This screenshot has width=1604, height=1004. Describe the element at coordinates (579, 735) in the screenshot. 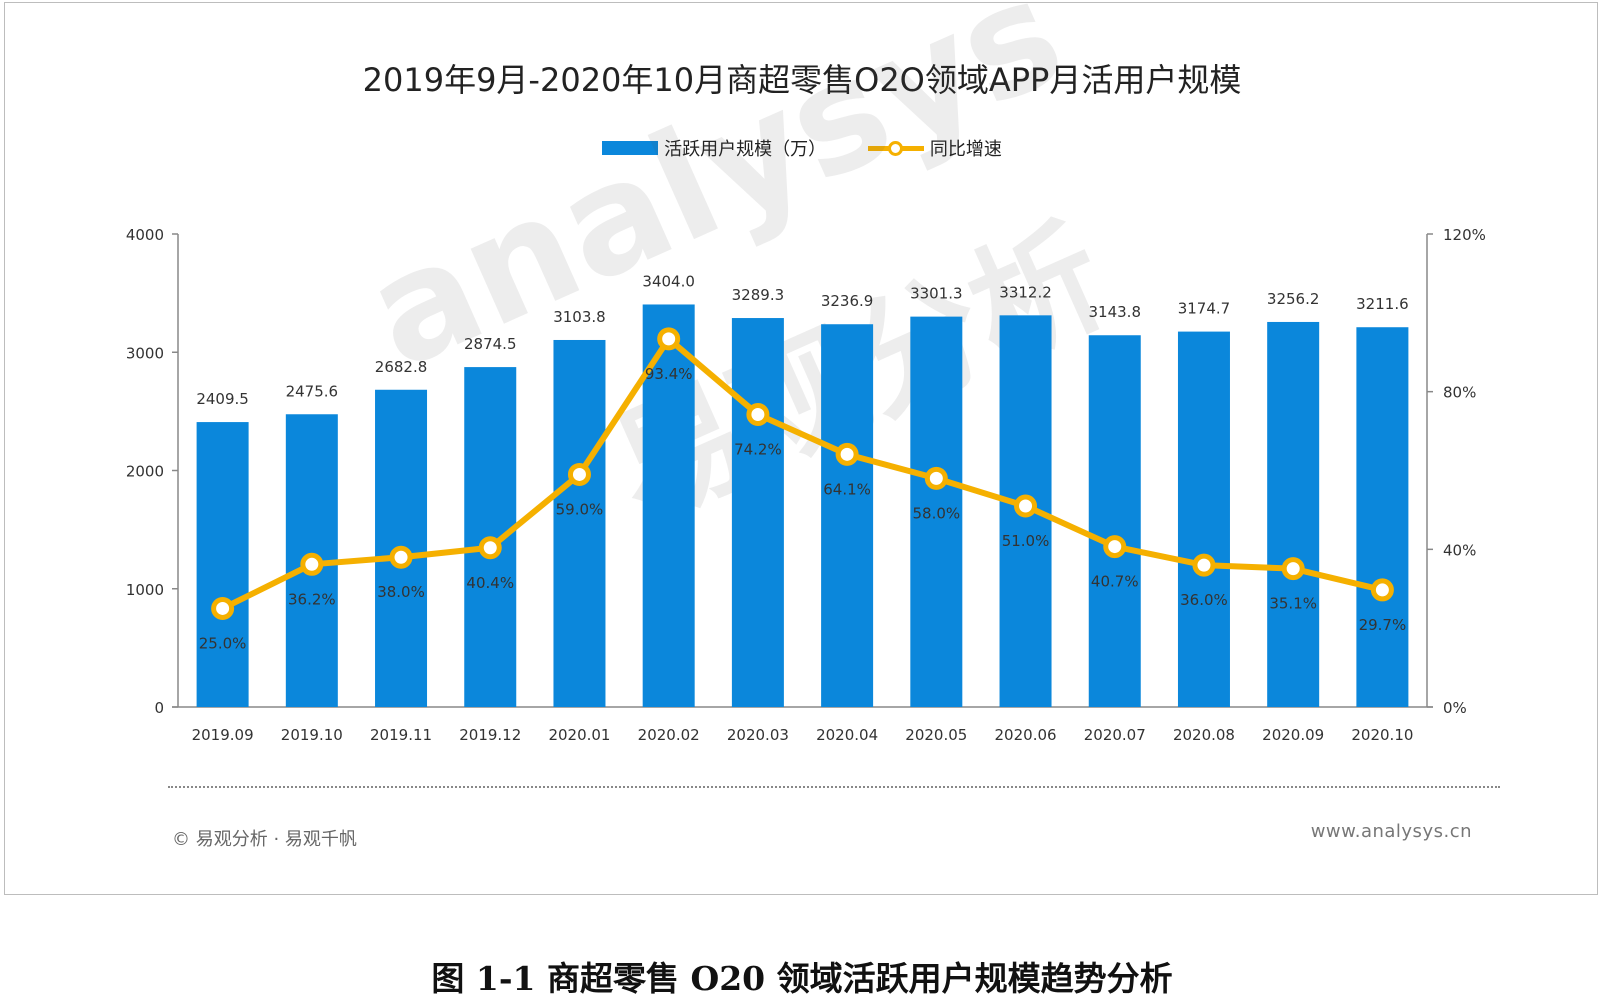

I see `x-tick-label: 2020.01` at that location.